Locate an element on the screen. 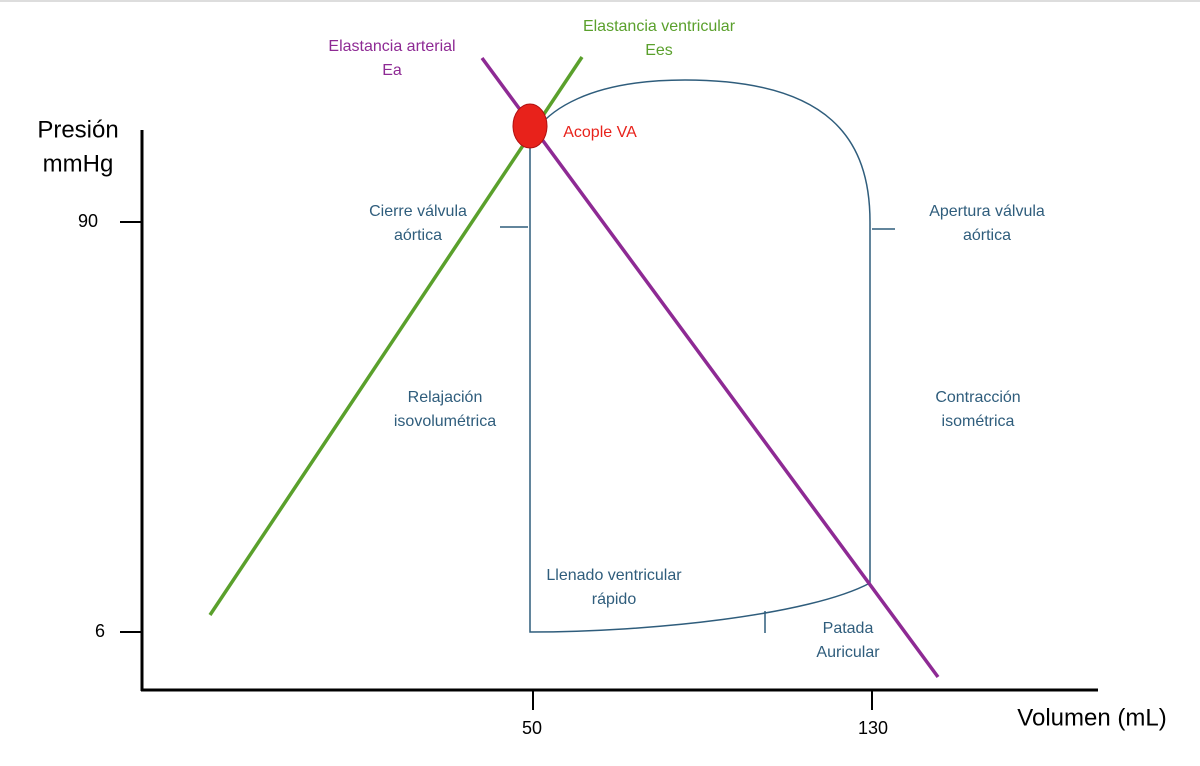 Image resolution: width=1200 pixels, height=766 pixels. phase-label: Auricular is located at coordinates (848, 652).